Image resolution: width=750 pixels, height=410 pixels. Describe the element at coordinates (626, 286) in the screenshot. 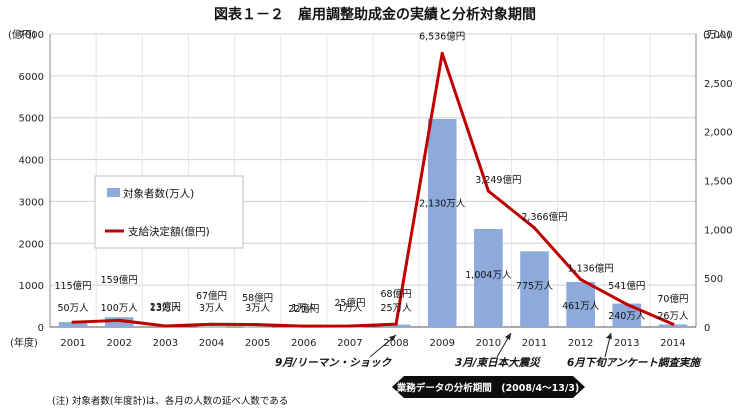

I see `line-data-label: 541億円` at that location.